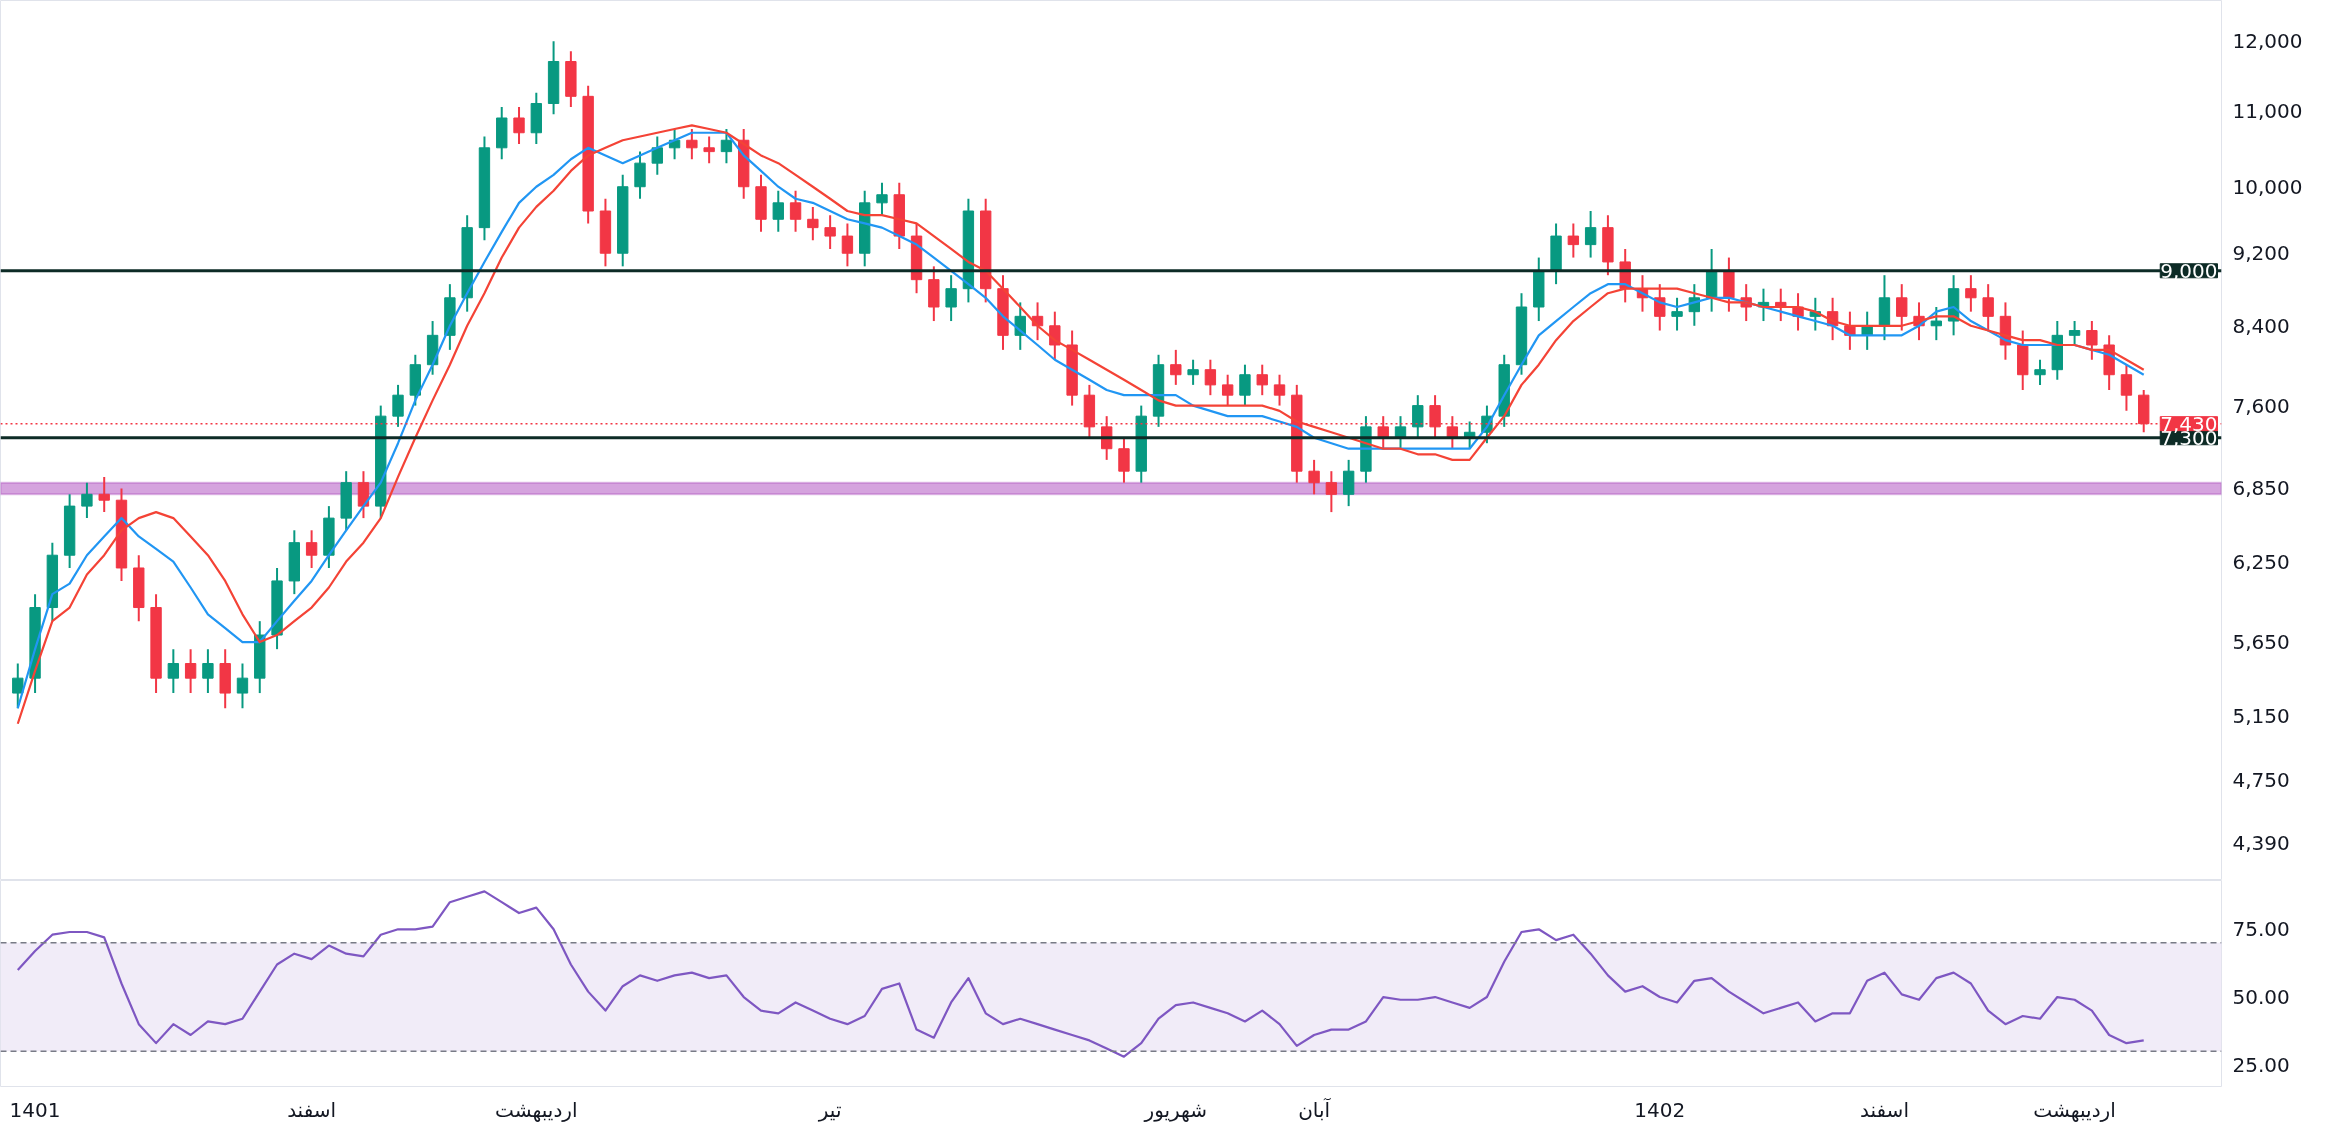 The image size is (2346, 1136). What do you see at coordinates (2189, 270) in the screenshot?
I see `ref-line-label: 9,000` at bounding box center [2189, 270].